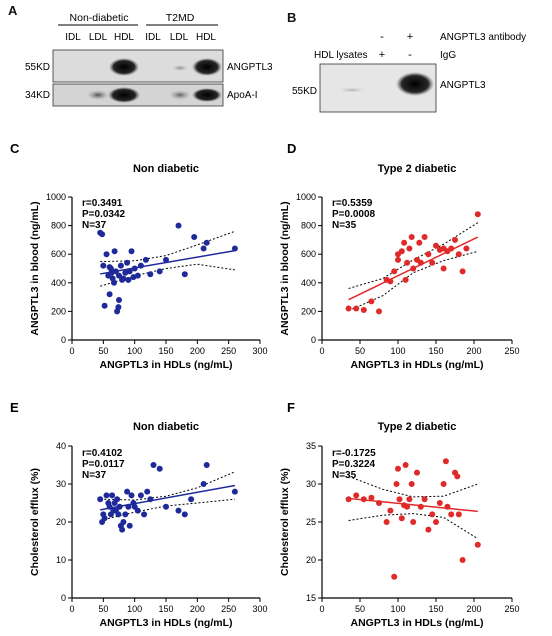 This screenshot has width=552, height=636. I want to click on panel-letter-c: C, so click(15, 148).